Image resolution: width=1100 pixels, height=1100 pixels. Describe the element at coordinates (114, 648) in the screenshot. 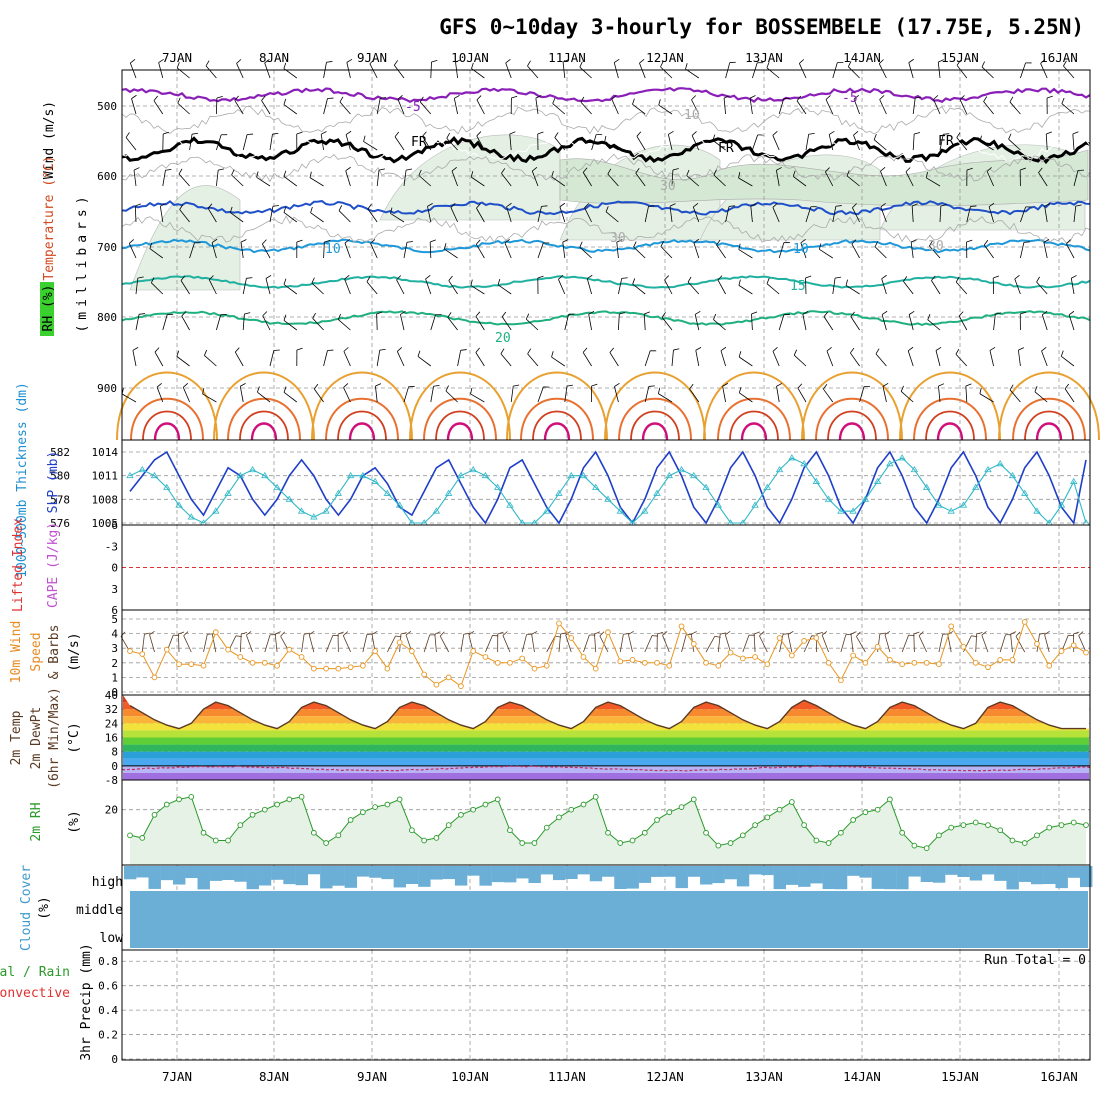

I see `wind-tick: 3` at that location.